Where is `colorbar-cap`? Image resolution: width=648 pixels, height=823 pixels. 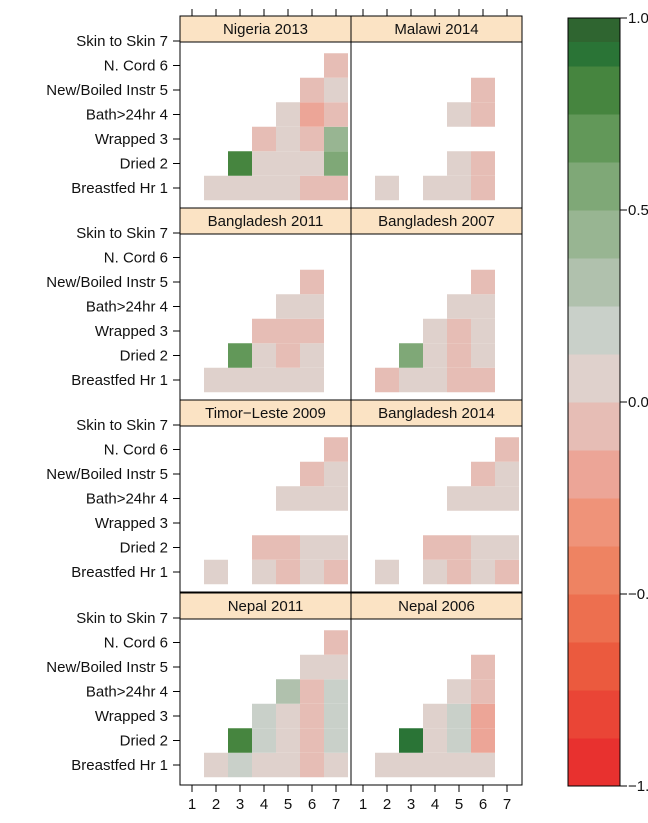 colorbar-cap is located at coordinates (594, 30).